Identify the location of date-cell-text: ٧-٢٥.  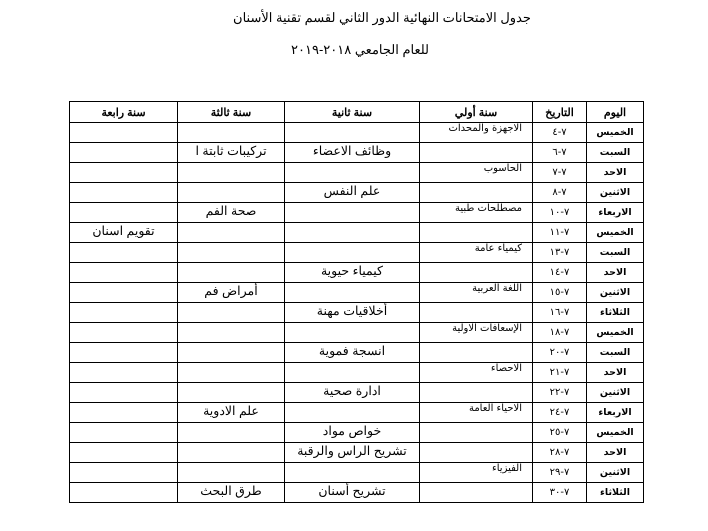
(559, 432).